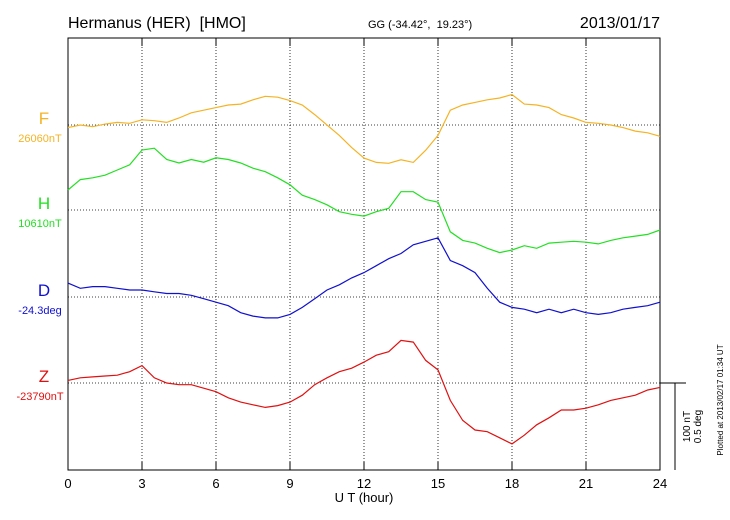 This screenshot has width=730, height=520. I want to click on scale-label: 100 nT, so click(687, 426).